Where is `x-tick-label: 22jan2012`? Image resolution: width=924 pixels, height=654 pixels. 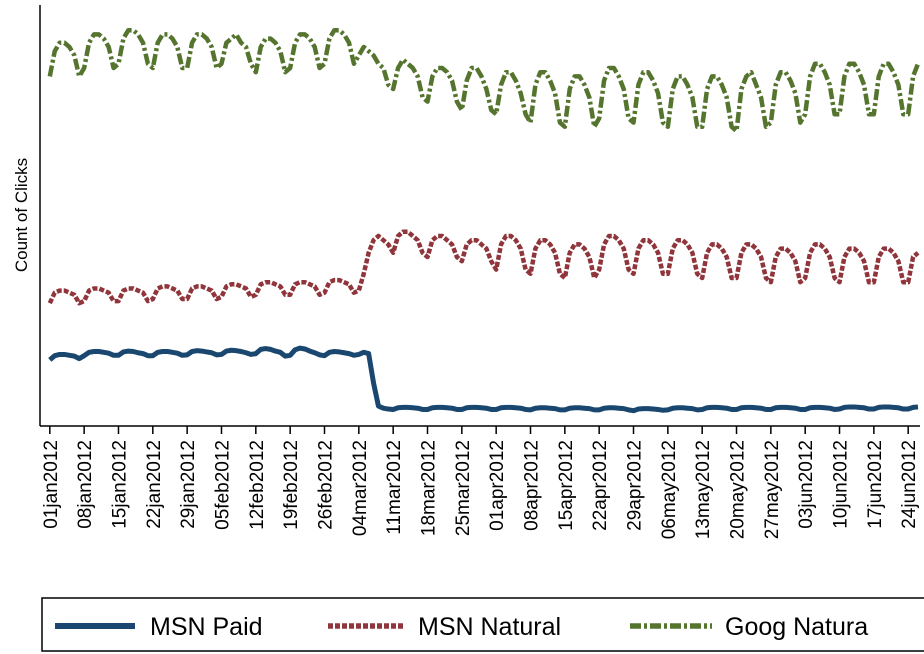 x-tick-label: 22jan2012 is located at coordinates (154, 484).